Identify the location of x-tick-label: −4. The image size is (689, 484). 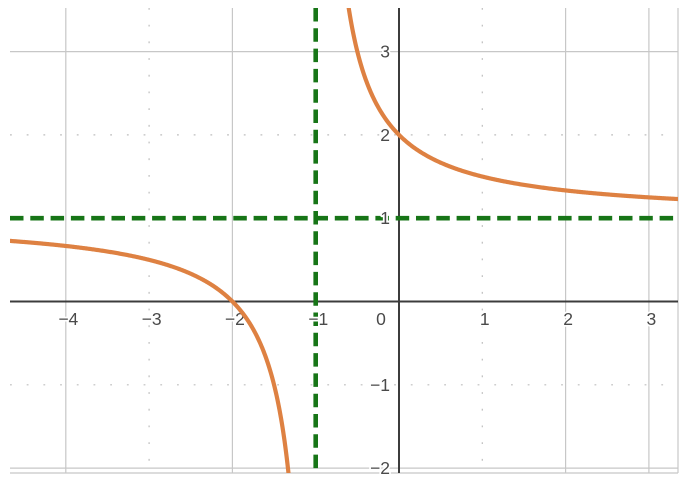
(68, 319).